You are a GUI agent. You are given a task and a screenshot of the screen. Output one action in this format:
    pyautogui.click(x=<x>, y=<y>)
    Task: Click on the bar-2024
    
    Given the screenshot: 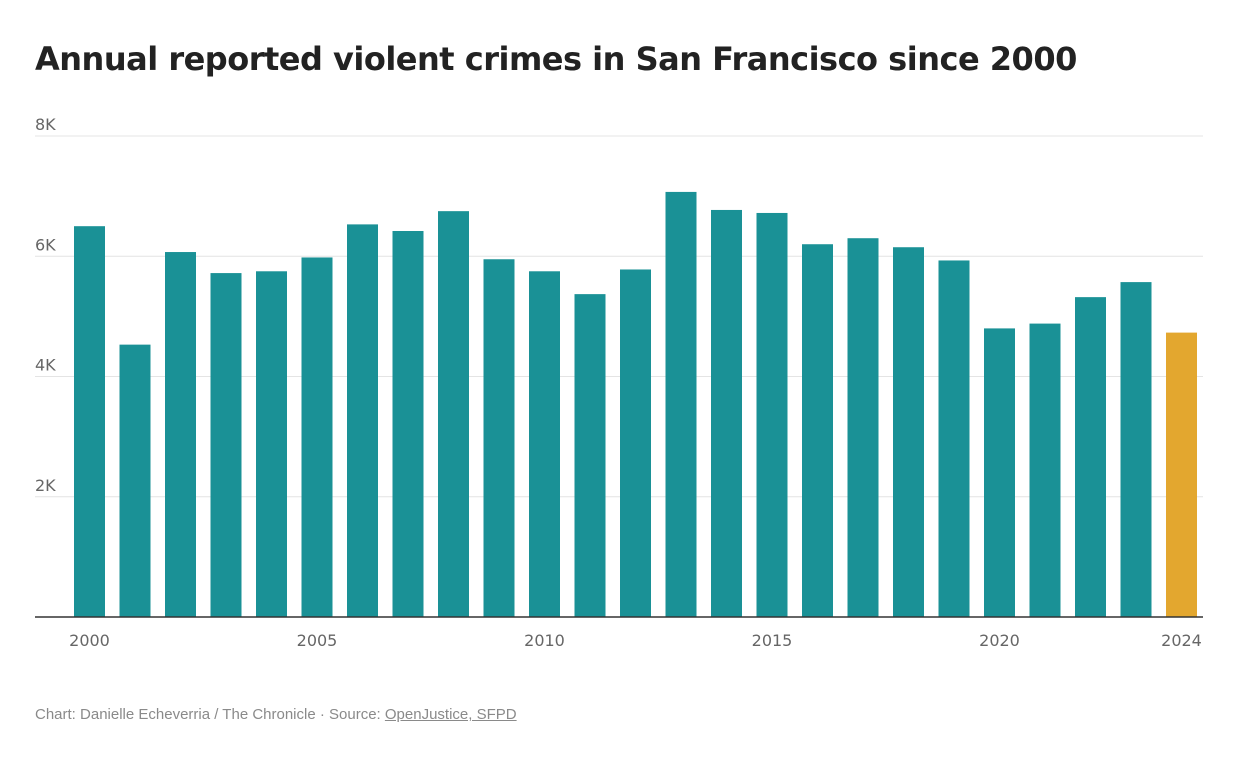 What is the action you would take?
    pyautogui.click(x=1181, y=474)
    